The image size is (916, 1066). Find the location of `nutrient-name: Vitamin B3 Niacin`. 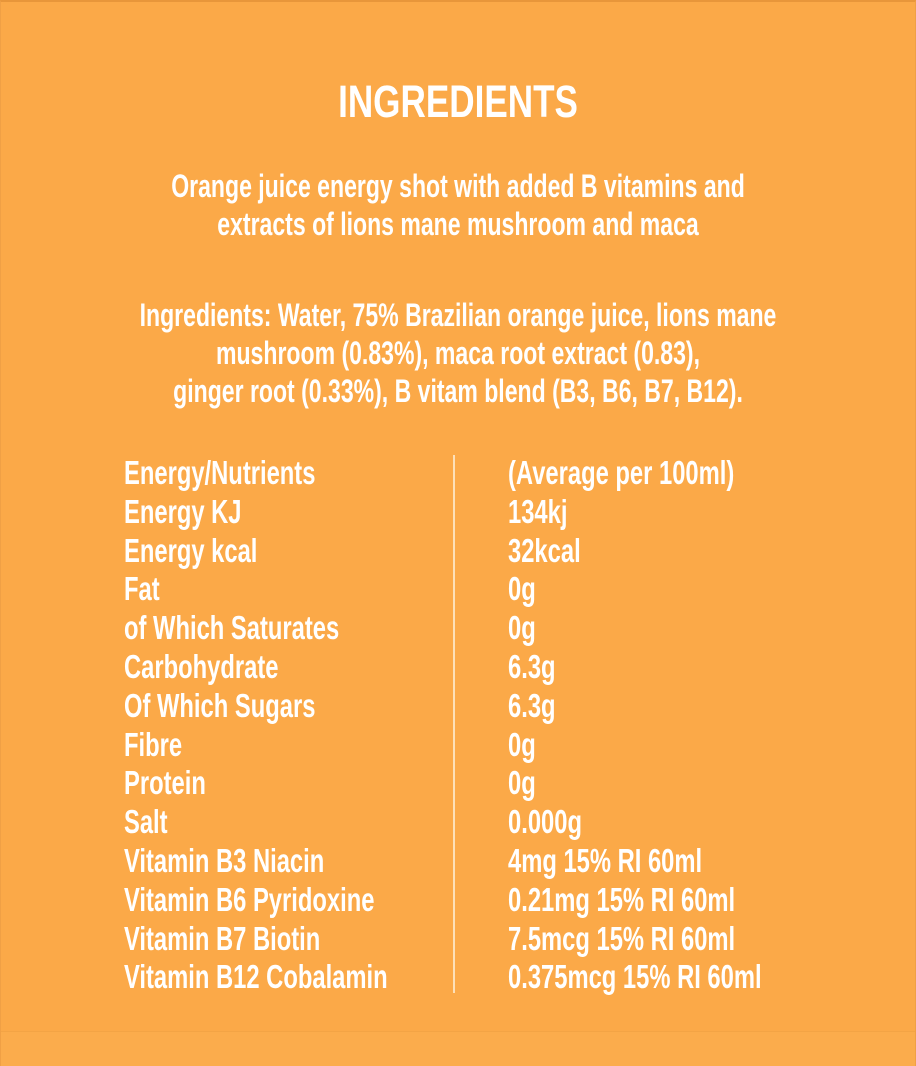

nutrient-name: Vitamin B3 Niacin is located at coordinates (224, 860).